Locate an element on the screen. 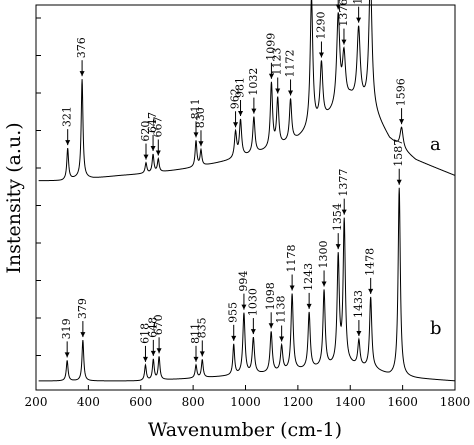 The image size is (474, 445). series-b-label: b is located at coordinates (436, 328).